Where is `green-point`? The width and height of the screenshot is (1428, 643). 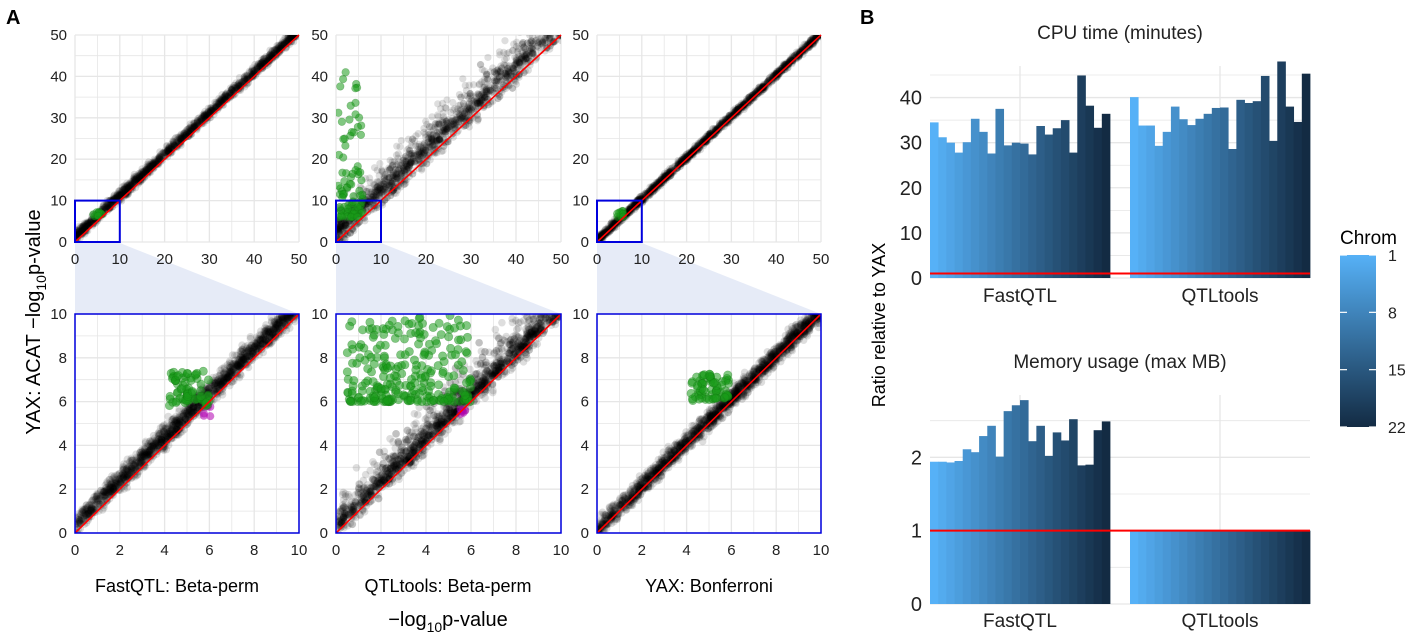
green-point is located at coordinates (357, 127).